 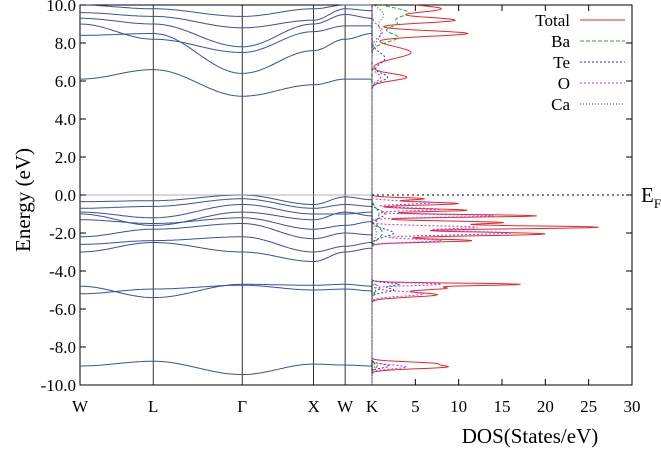 What do you see at coordinates (502, 406) in the screenshot?
I see `dos-tick-label: 15` at bounding box center [502, 406].